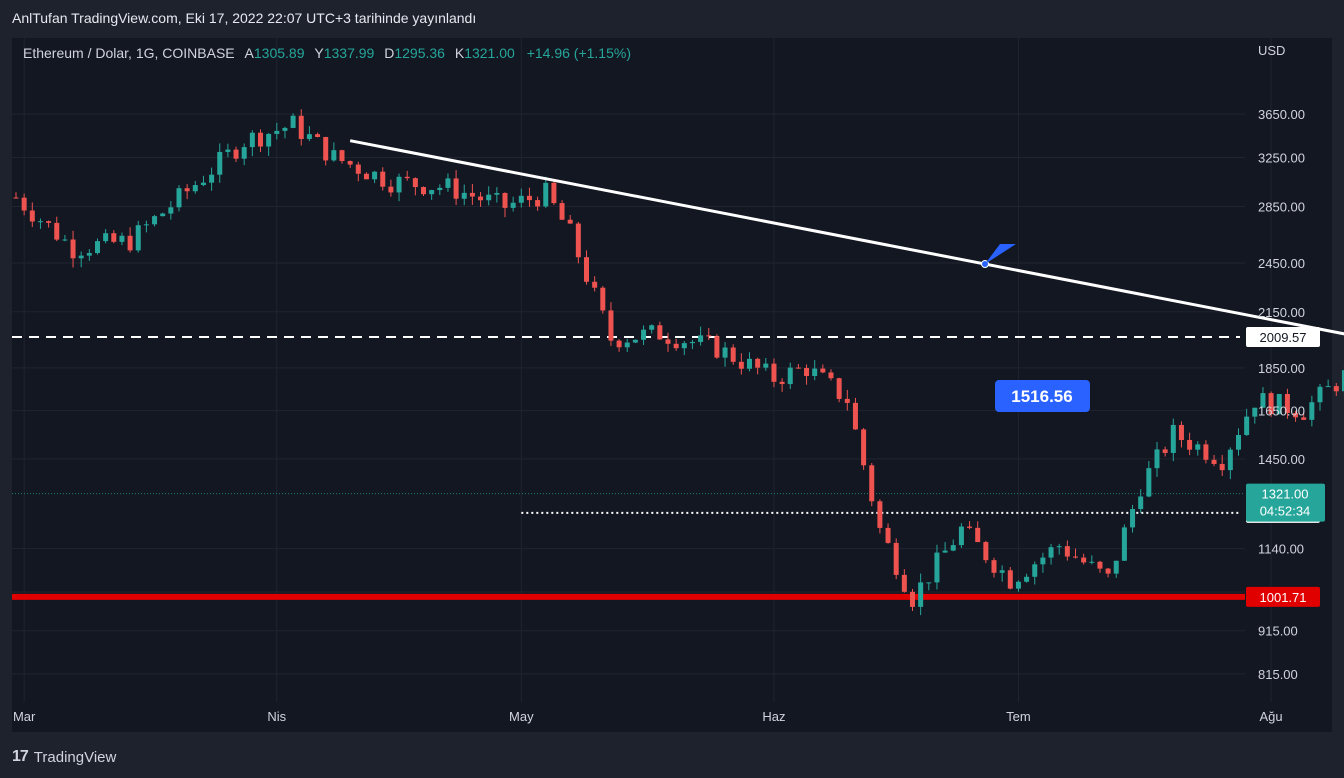  What do you see at coordinates (6, 385) in the screenshot?
I see `panel-left-margin` at bounding box center [6, 385].